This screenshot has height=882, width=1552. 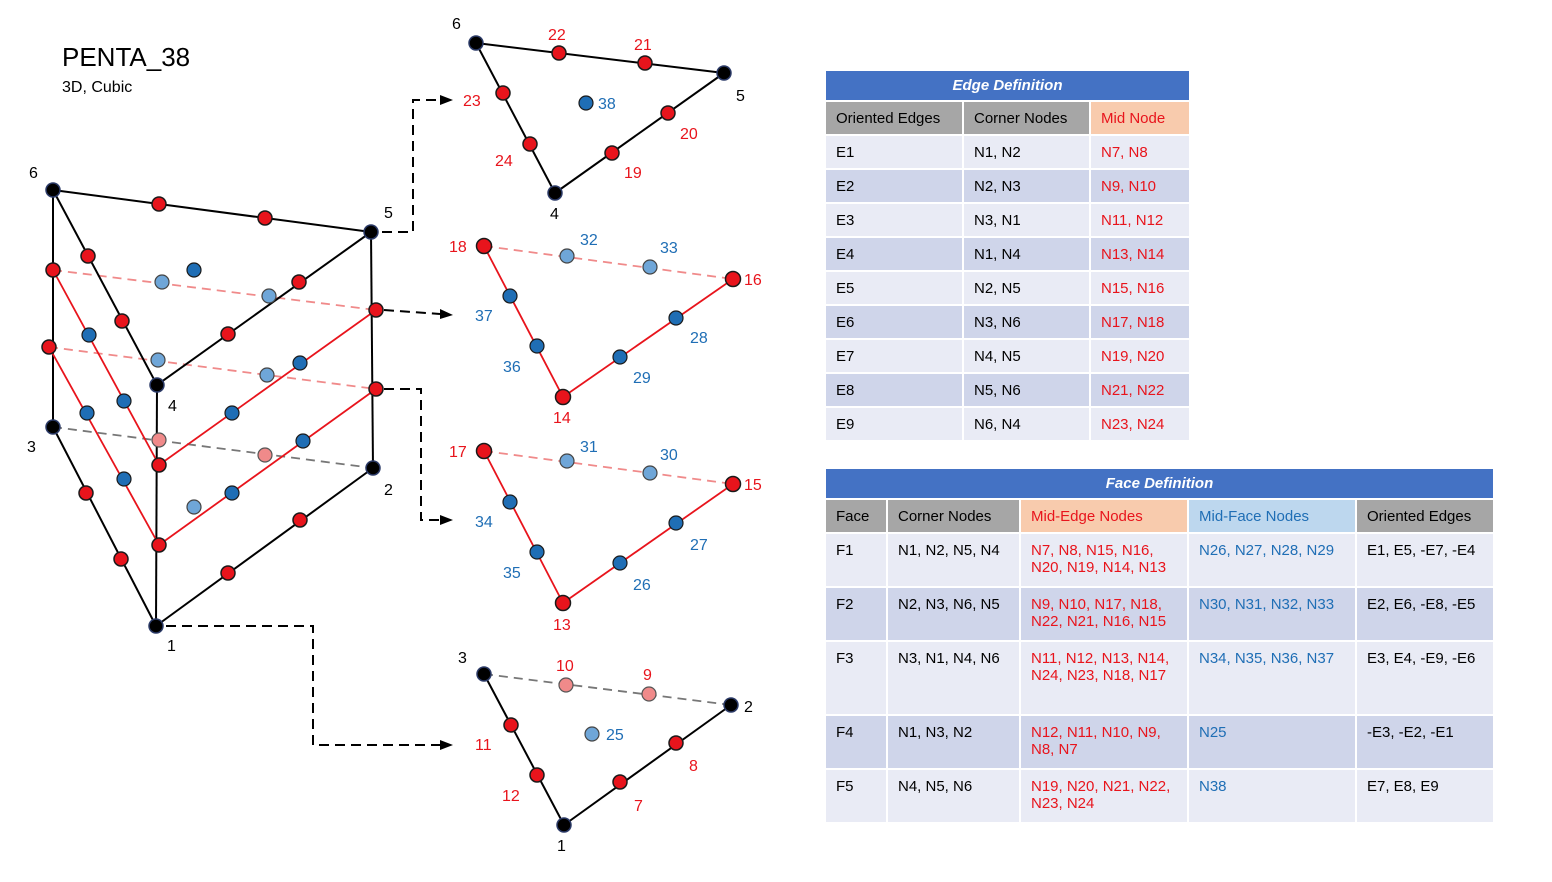 What do you see at coordinates (33, 173) in the screenshot?
I see `prism-label: 6` at bounding box center [33, 173].